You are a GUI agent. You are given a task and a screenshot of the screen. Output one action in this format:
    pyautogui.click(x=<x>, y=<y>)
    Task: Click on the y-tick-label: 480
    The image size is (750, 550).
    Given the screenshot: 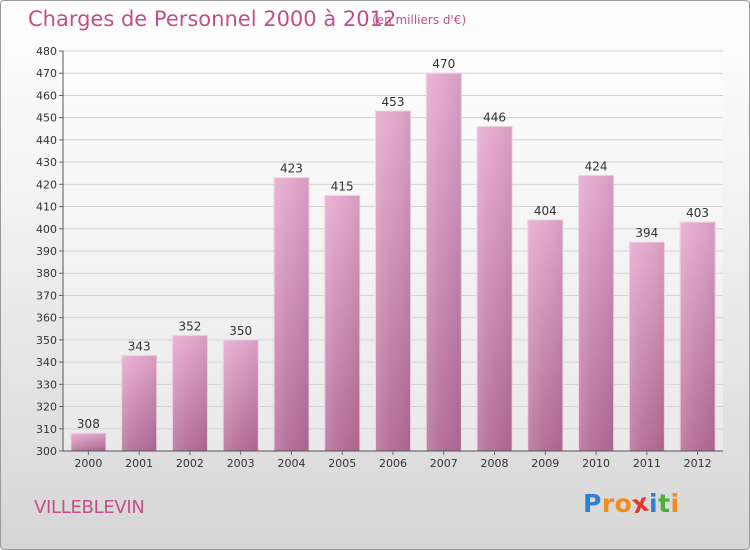 What is the action you would take?
    pyautogui.click(x=46, y=51)
    